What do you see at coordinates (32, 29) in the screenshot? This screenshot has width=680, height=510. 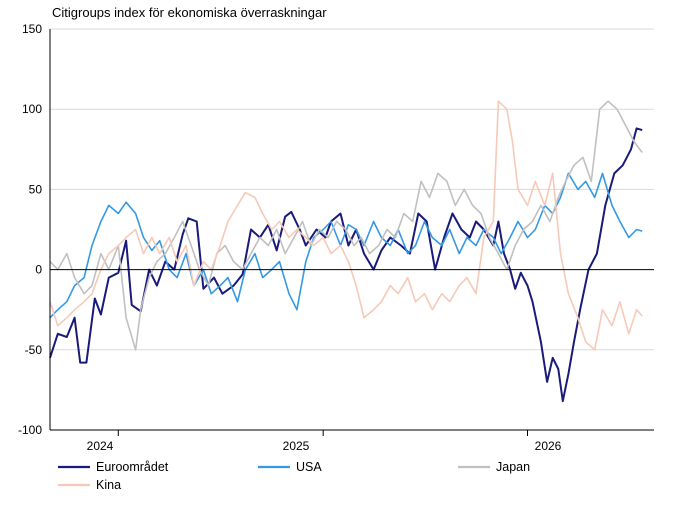 I see `y-tick-label: 150` at bounding box center [32, 29].